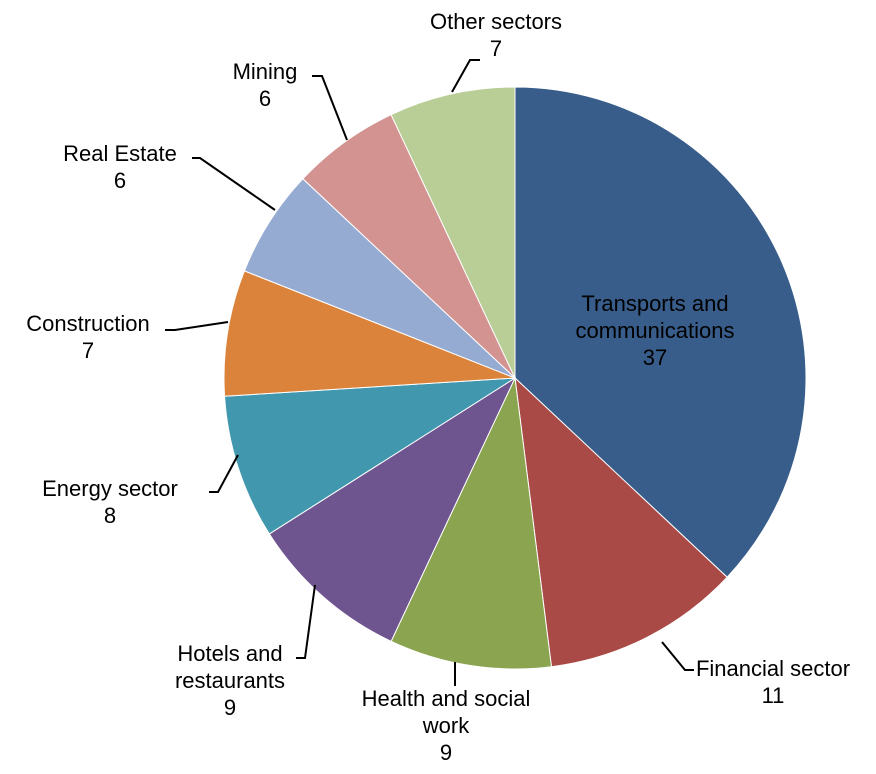 The height and width of the screenshot is (774, 876). Describe the element at coordinates (655, 317) in the screenshot. I see `category-label: Transports and communications` at that location.